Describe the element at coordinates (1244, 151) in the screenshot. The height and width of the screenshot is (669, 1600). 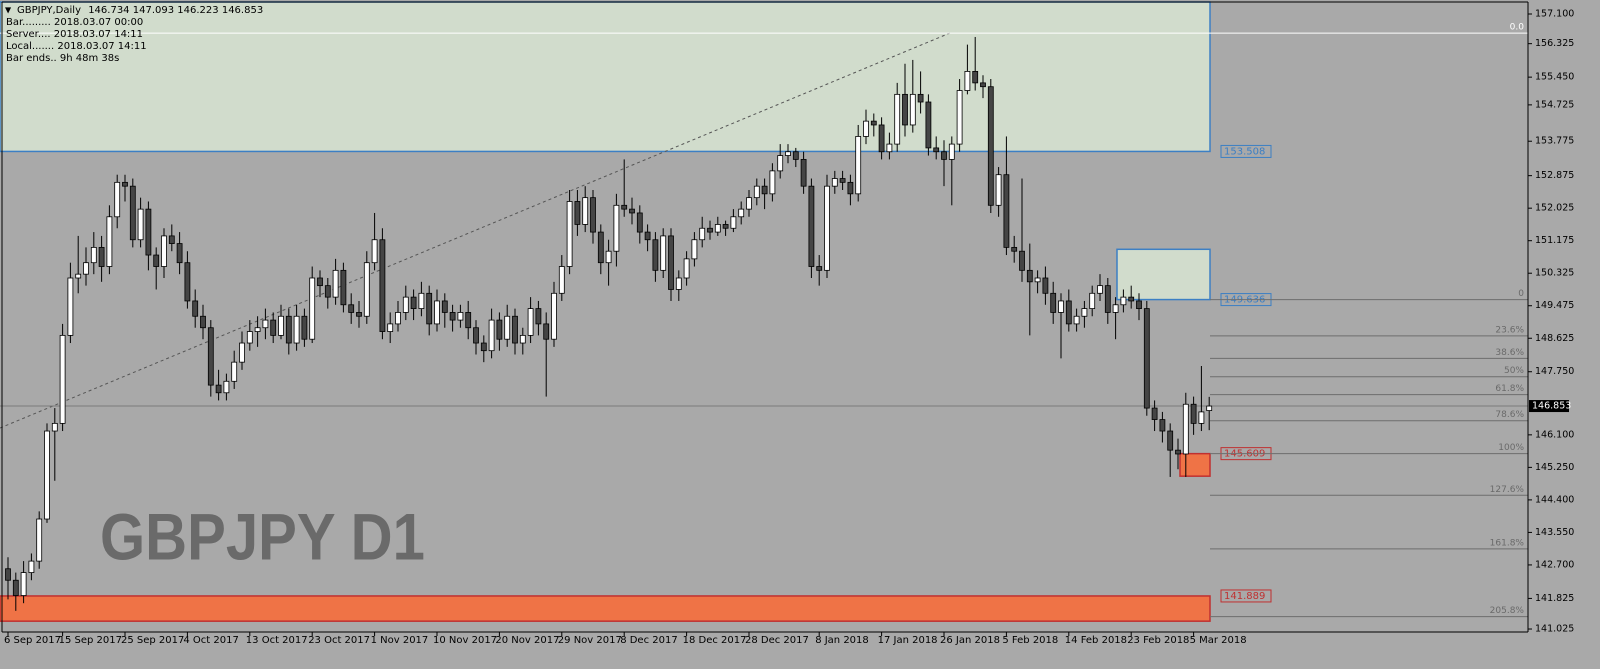
I see `zone-label: 153.508` at that location.